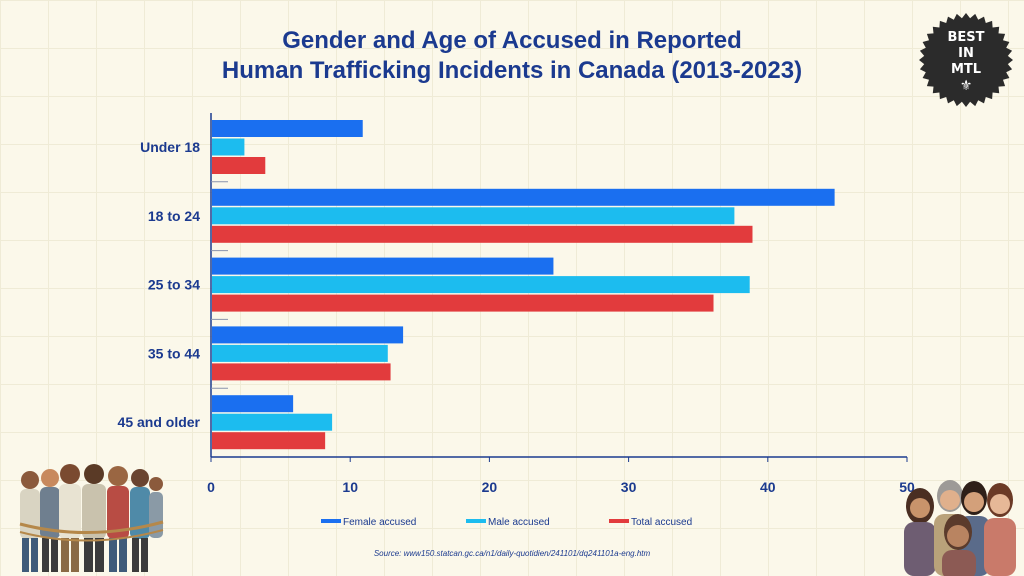 This screenshot has width=1024, height=576. Describe the element at coordinates (768, 487) in the screenshot. I see `x-tick-label: 40` at that location.